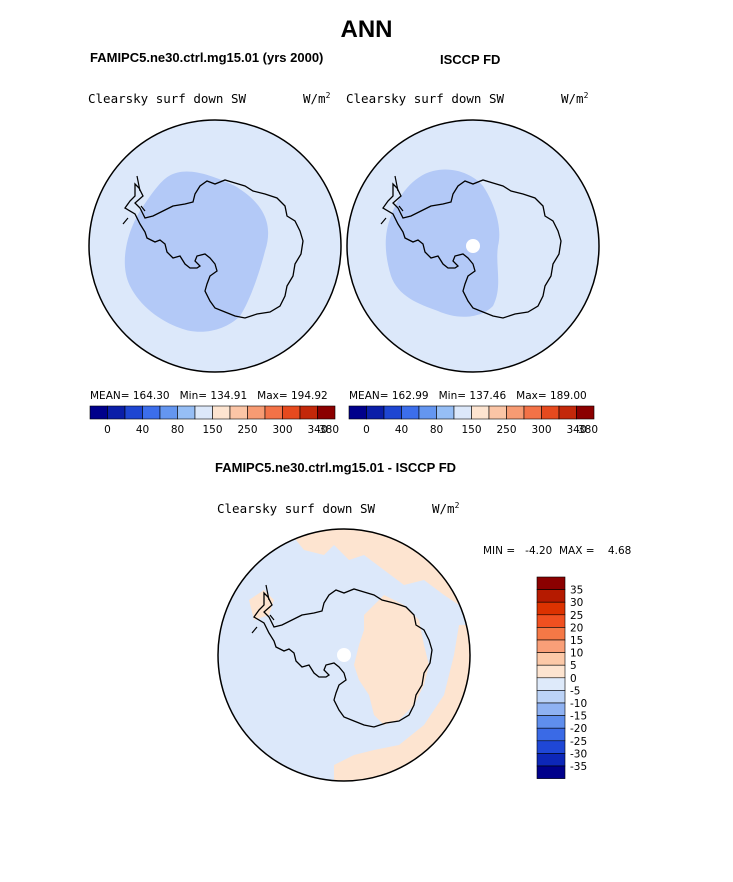 Image resolution: width=733 pixels, height=882 pixels. What do you see at coordinates (366, 29) in the screenshot?
I see `figure-title: ANN` at bounding box center [366, 29].